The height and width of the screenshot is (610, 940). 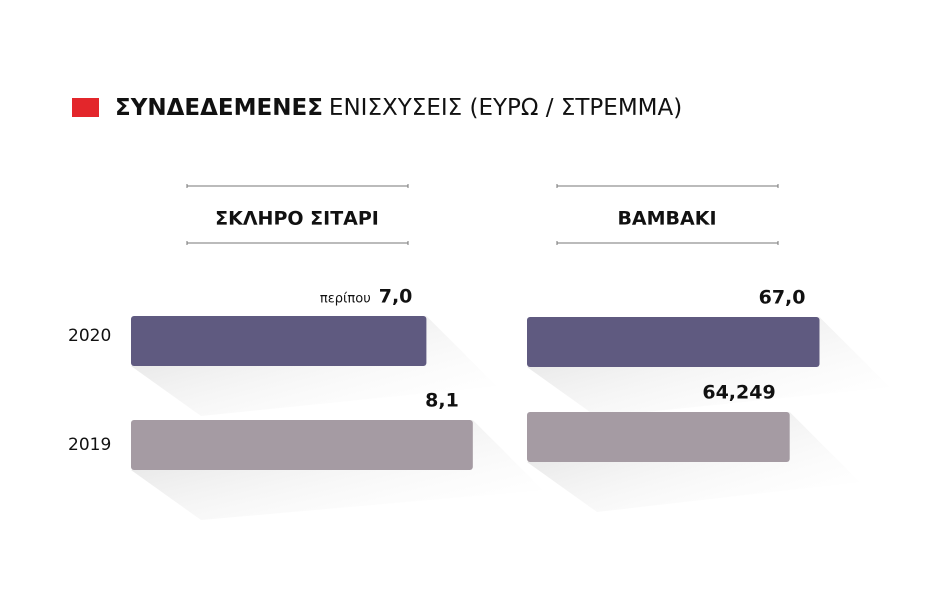 I want to click on chart-title: ΣΚΛΗΡΟ ΣΙΤΑΡΙ, so click(x=297, y=219).